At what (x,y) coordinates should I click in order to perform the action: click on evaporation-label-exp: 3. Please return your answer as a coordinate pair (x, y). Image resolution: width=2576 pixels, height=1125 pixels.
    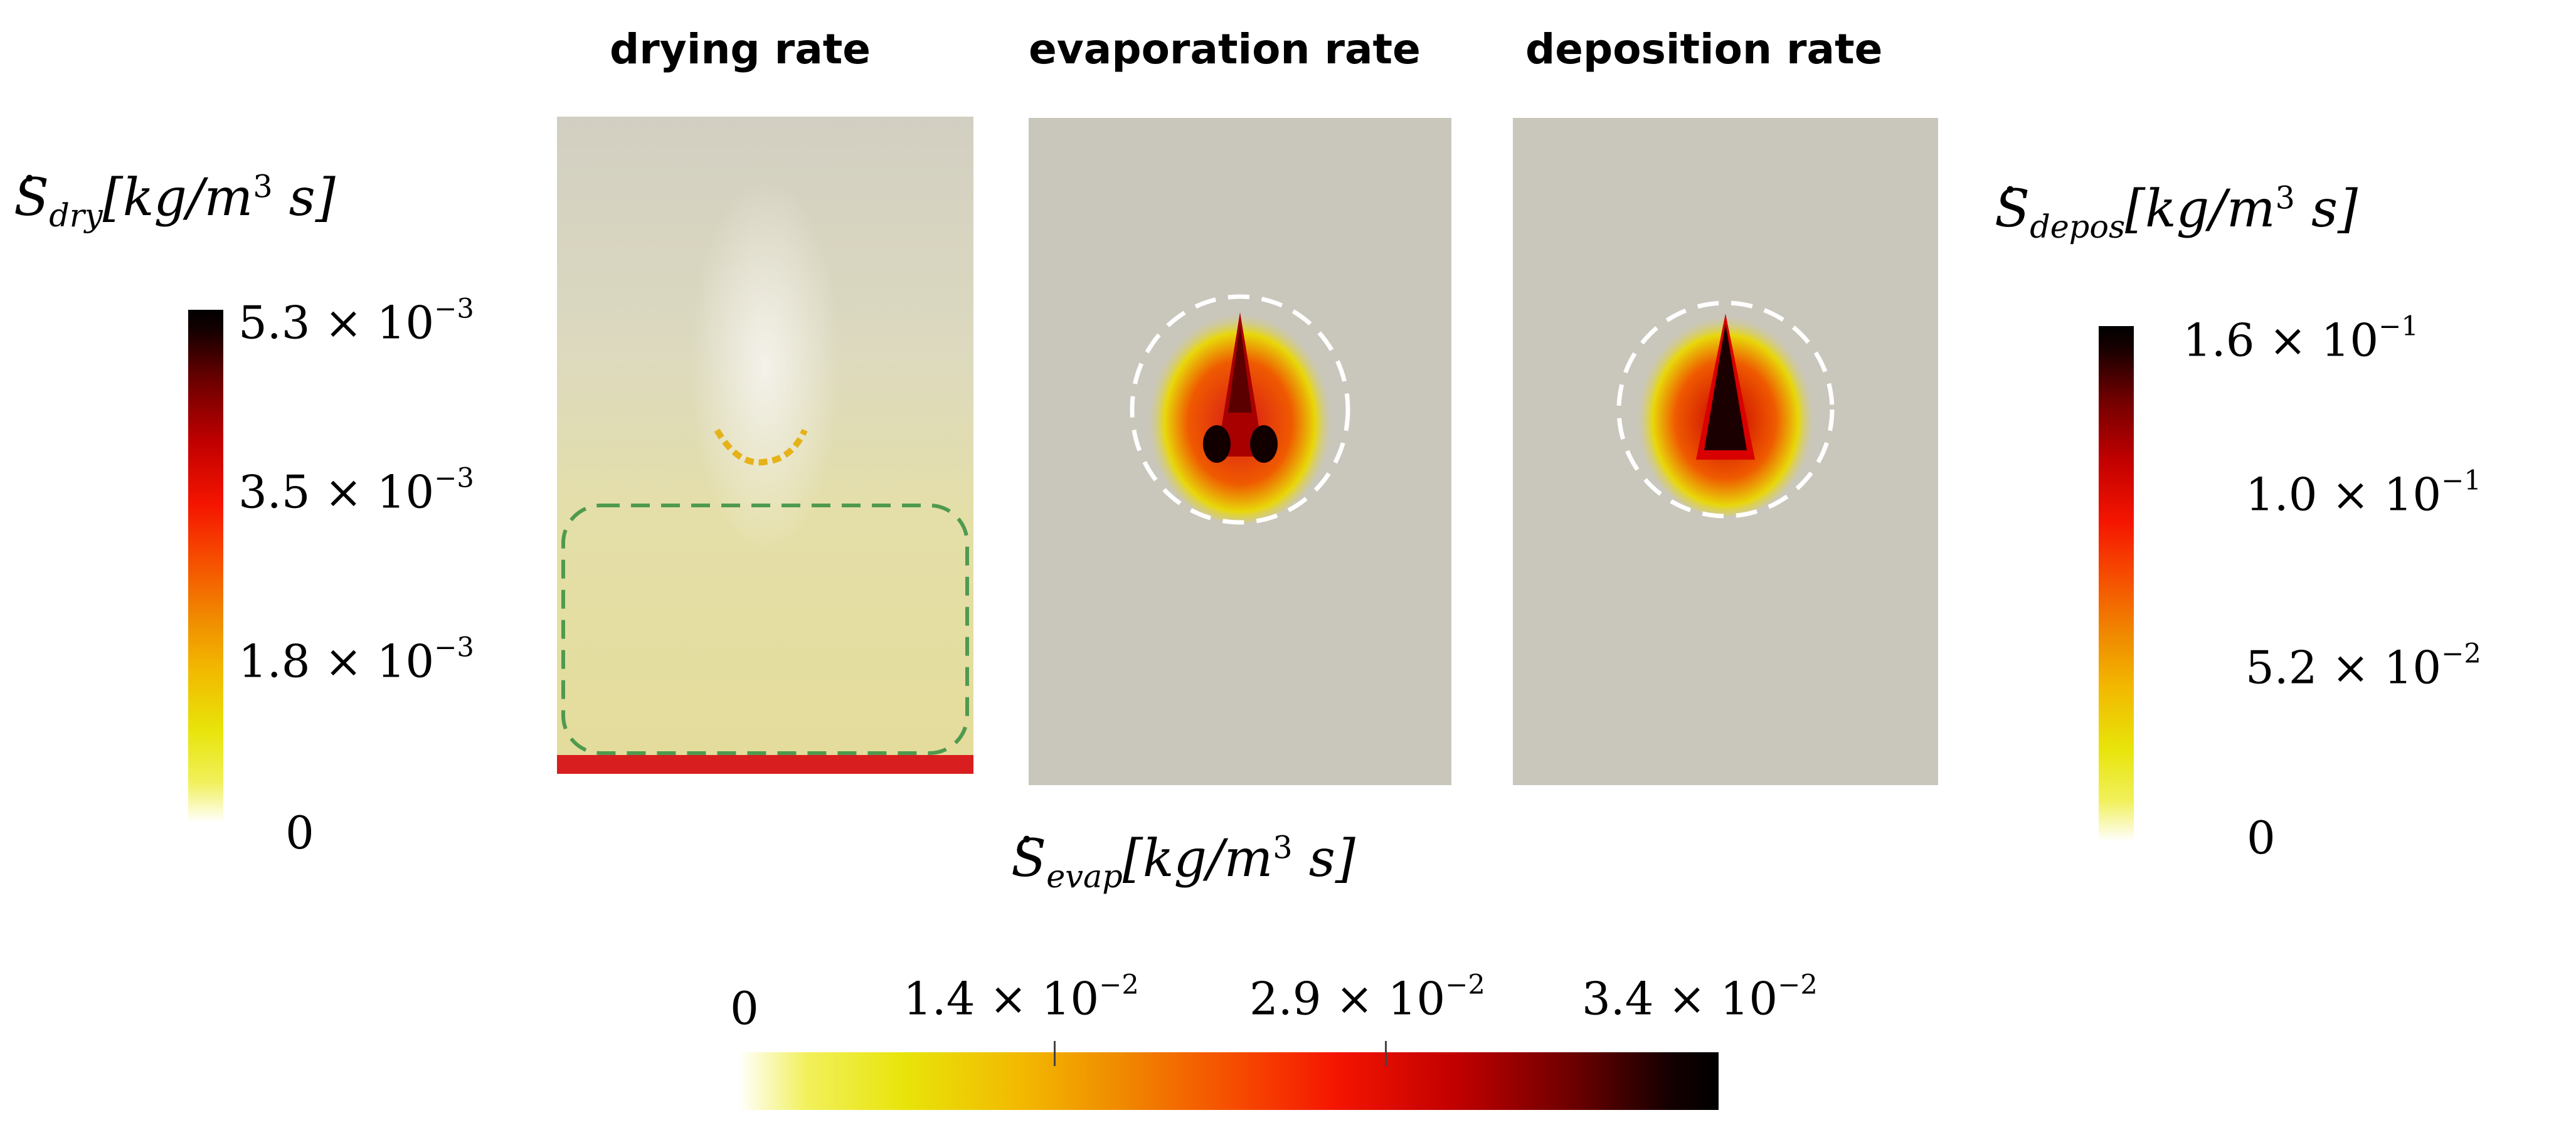
    Looking at the image, I should click on (1283, 847).